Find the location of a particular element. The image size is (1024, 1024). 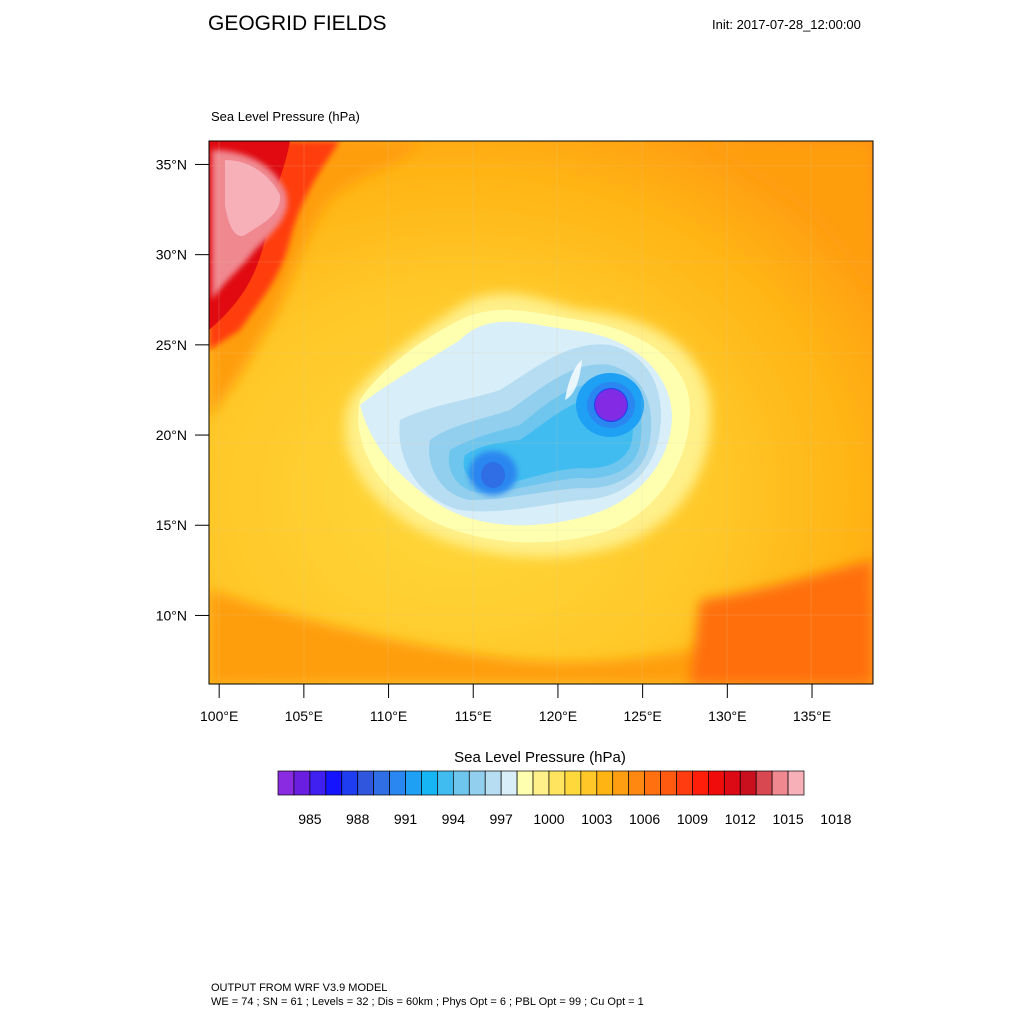

longitude-axis: 100°E 105°E 110°E 115°E 120°E 125°E 130°E 135°E is located at coordinates (515, 704).